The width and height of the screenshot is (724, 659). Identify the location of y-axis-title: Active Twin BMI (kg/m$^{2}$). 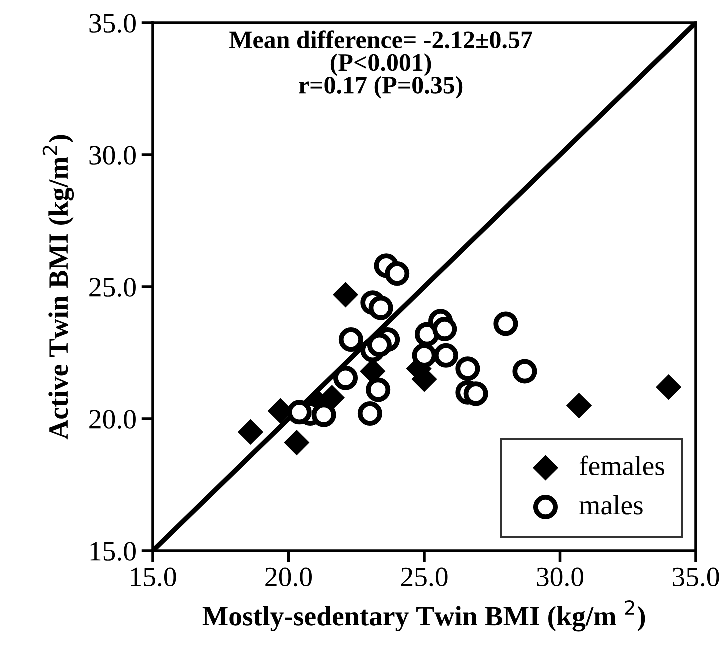
(58, 287).